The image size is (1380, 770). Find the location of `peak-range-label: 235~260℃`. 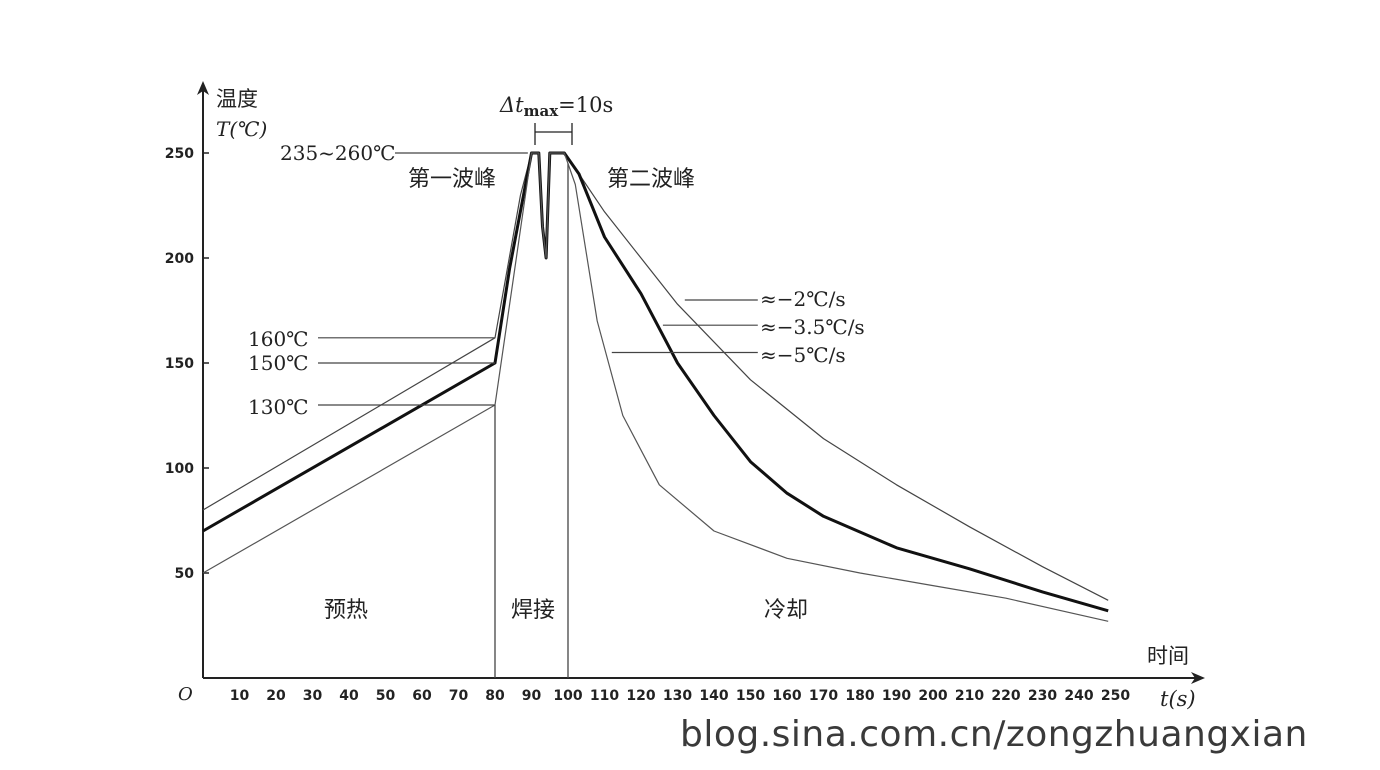

peak-range-label: 235~260℃ is located at coordinates (337, 153).